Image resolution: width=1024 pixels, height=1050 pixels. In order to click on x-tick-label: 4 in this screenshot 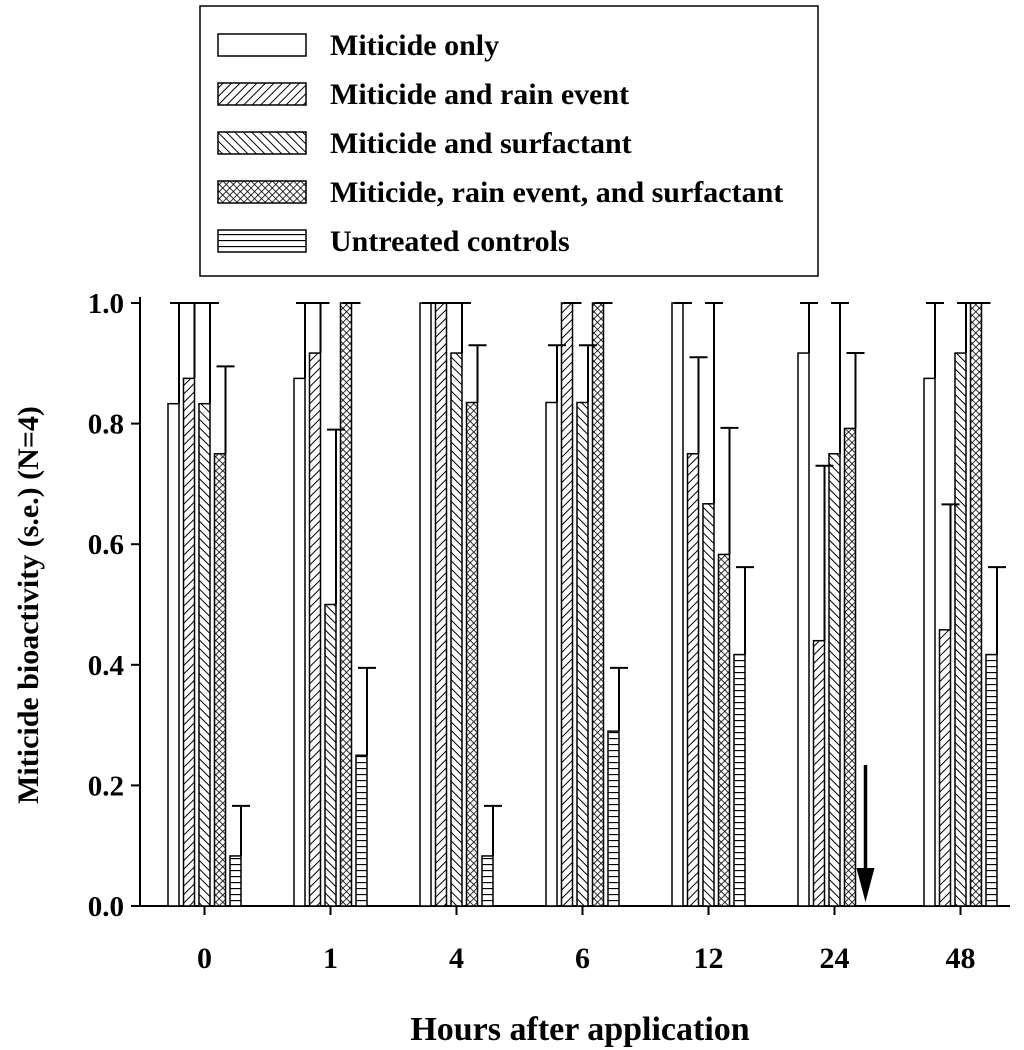, I will do `click(456, 958)`.